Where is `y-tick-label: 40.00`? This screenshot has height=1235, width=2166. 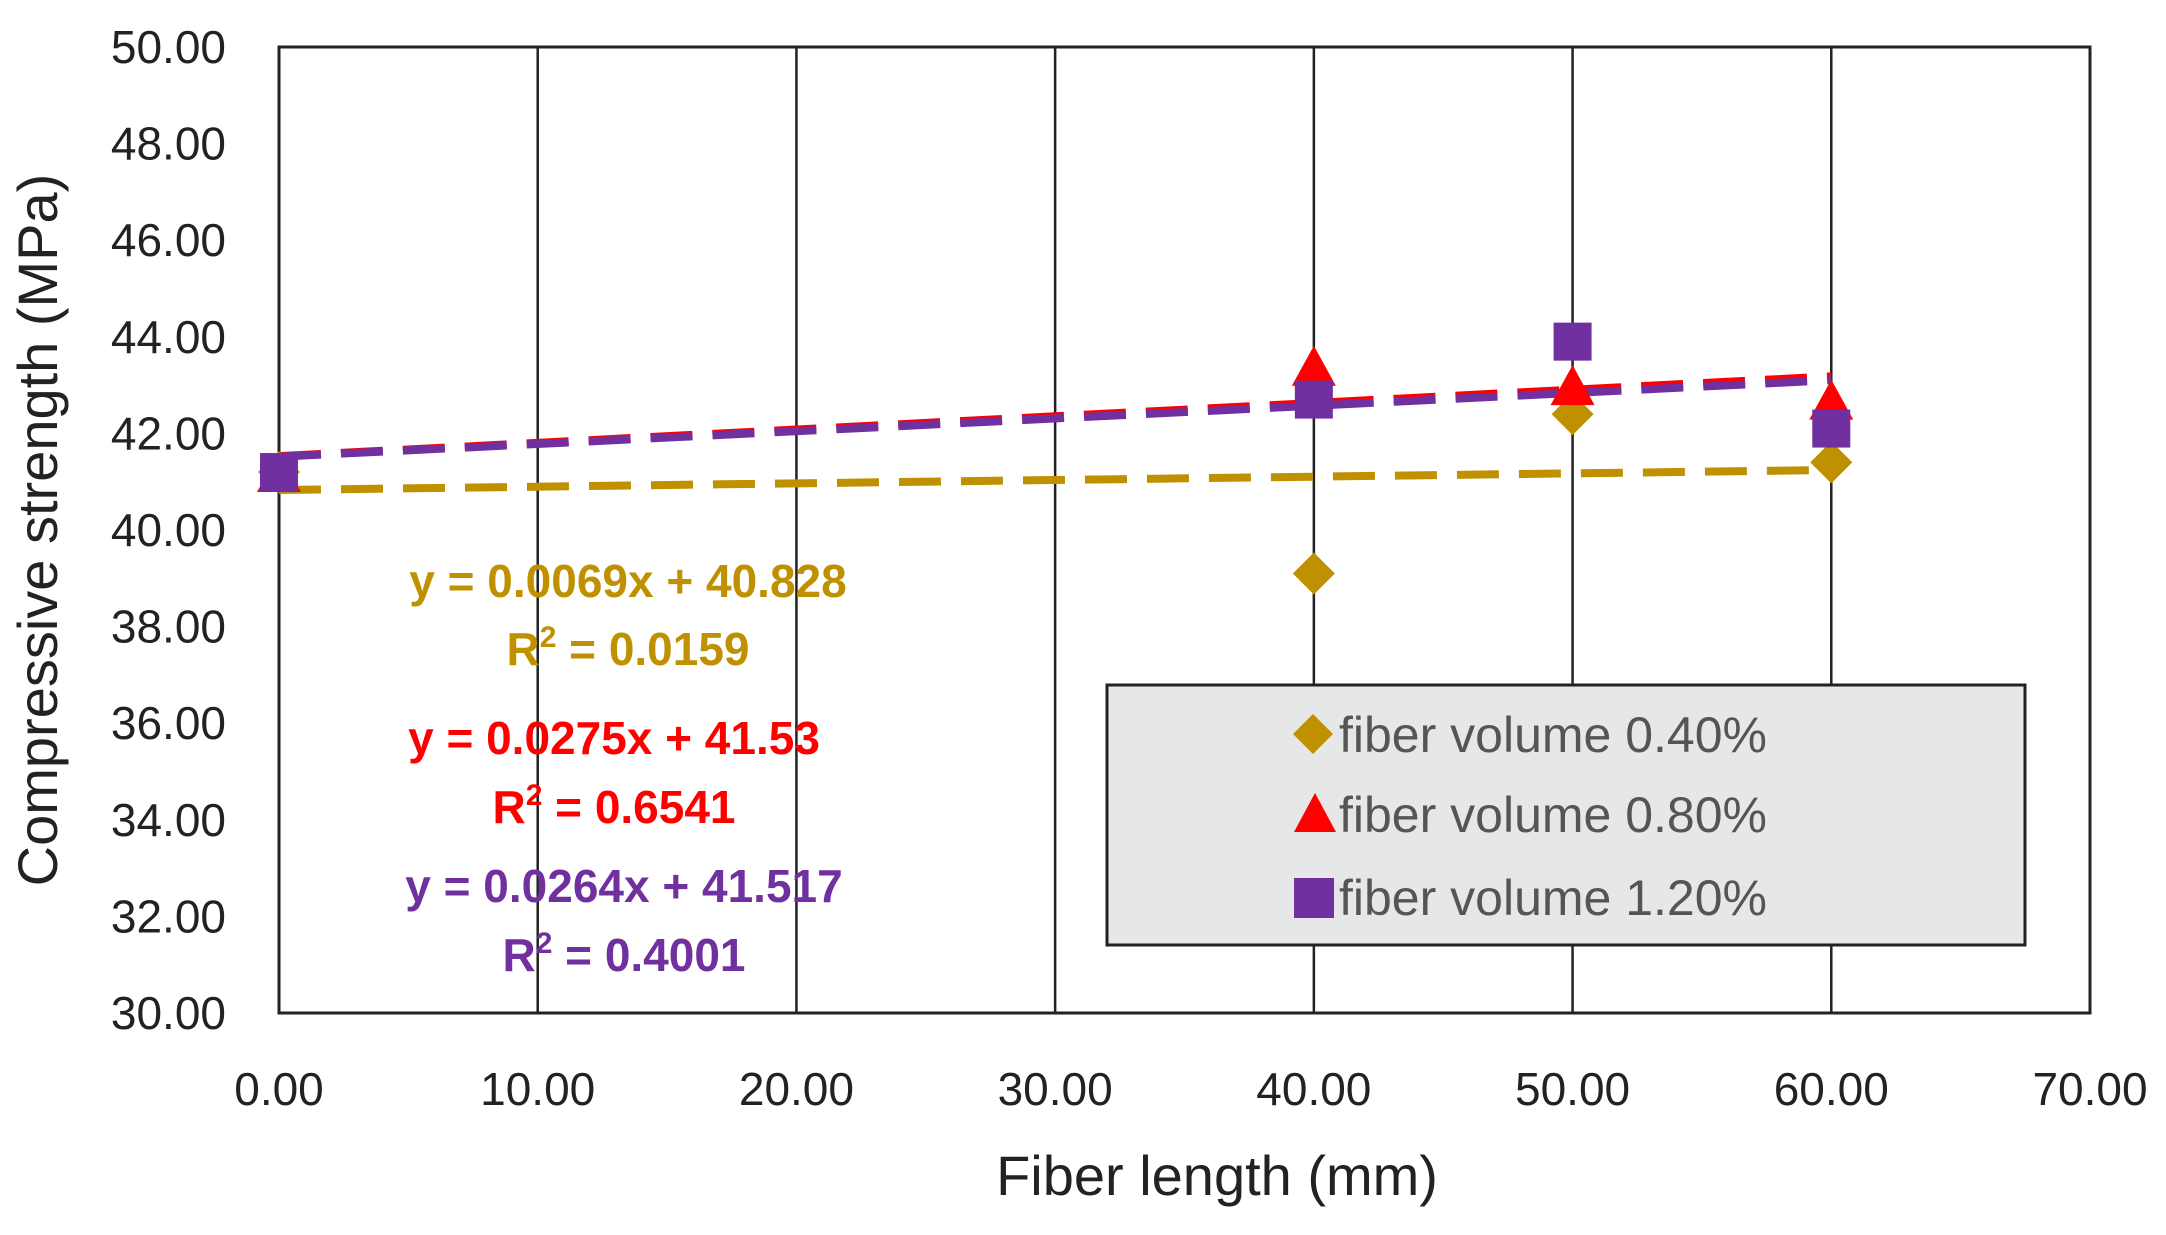
y-tick-label: 40.00 is located at coordinates (168, 530).